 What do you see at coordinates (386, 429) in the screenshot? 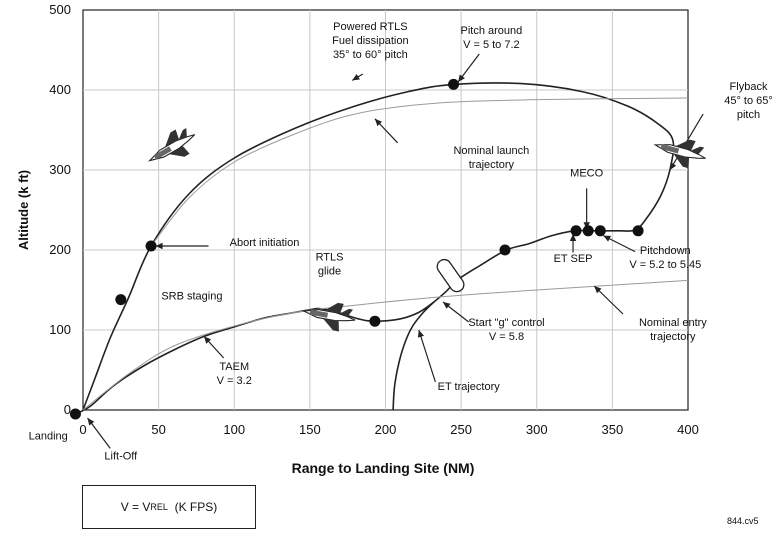
I see `x-tick-label: 200` at bounding box center [386, 429].